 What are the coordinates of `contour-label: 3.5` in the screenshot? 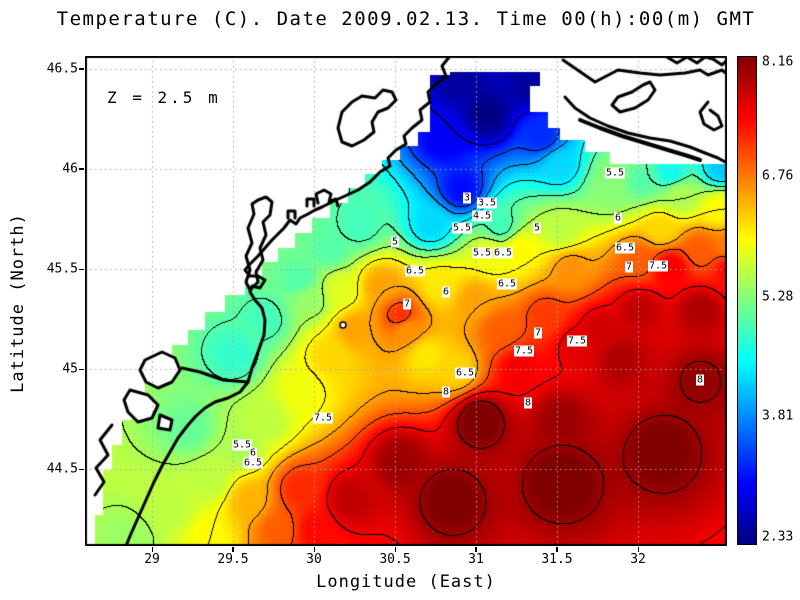 It's located at (487, 203).